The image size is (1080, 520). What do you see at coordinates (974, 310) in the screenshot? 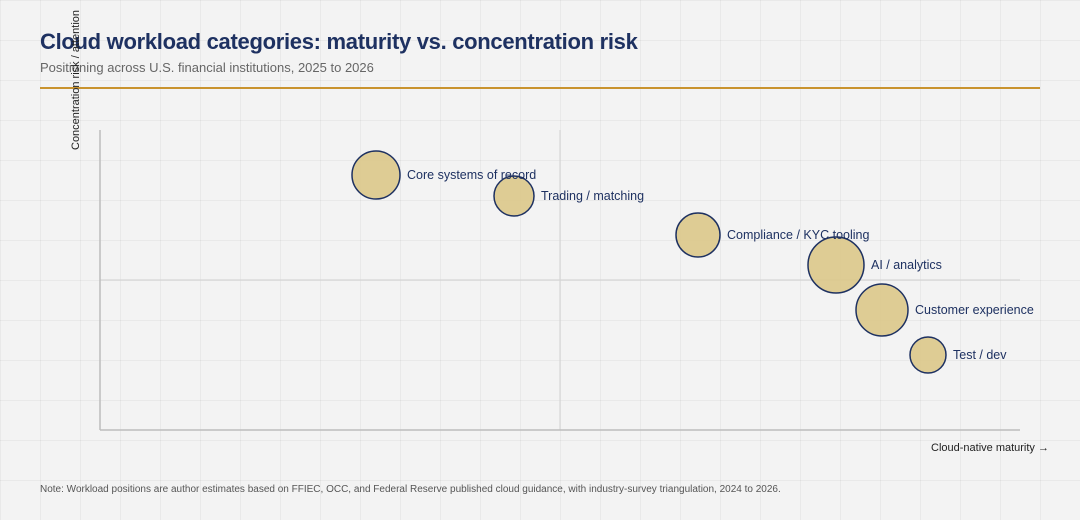
I see `bubble-label: Customer experience` at bounding box center [974, 310].